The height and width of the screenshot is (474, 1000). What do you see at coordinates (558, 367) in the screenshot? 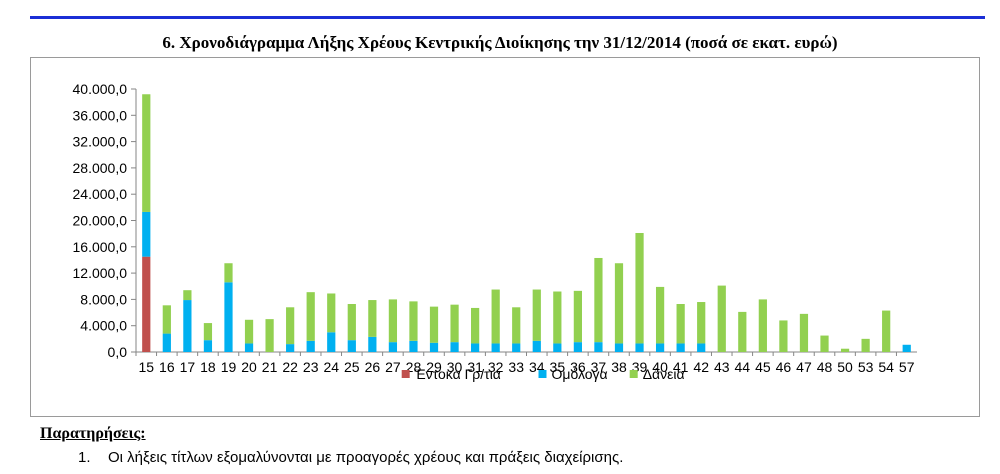
I see `x-tick-label: 35` at bounding box center [558, 367].